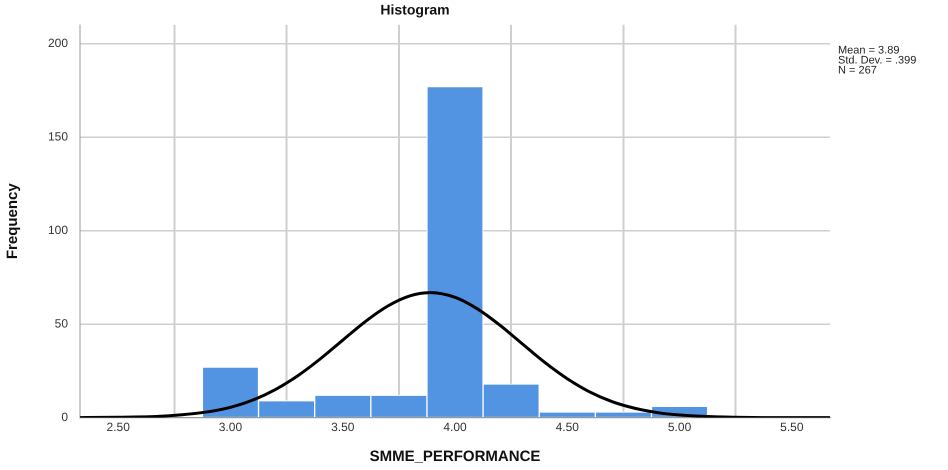  What do you see at coordinates (58, 229) in the screenshot?
I see `y-tick-label: 100` at bounding box center [58, 229].